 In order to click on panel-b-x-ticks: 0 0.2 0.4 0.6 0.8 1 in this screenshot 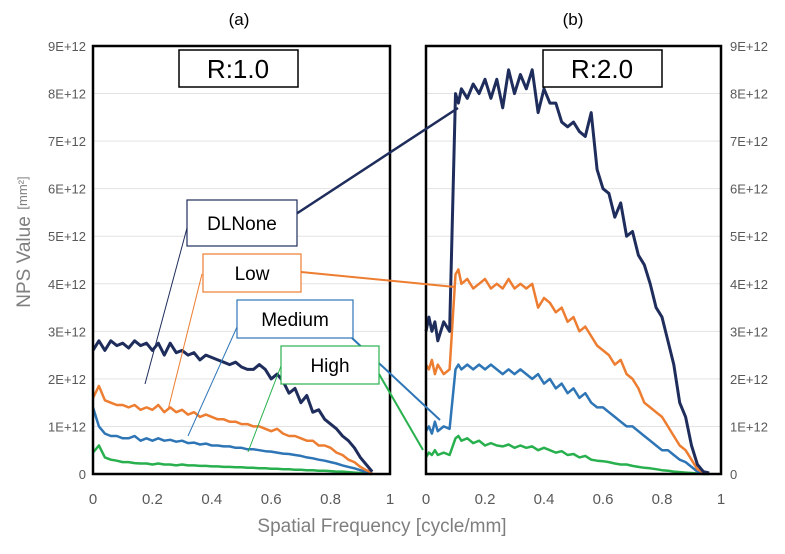, I will do `click(573, 499)`.